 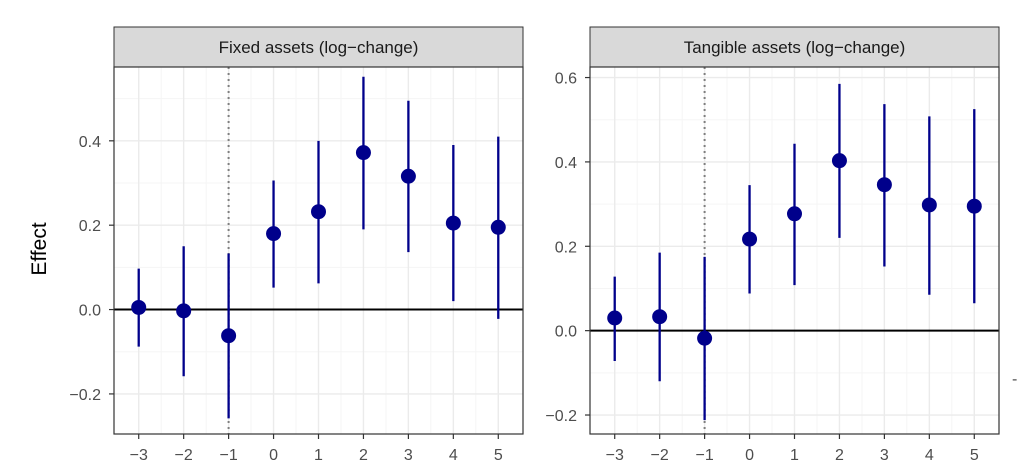 I want to click on facet-title: Fixed assets (log−change), so click(x=319, y=47).